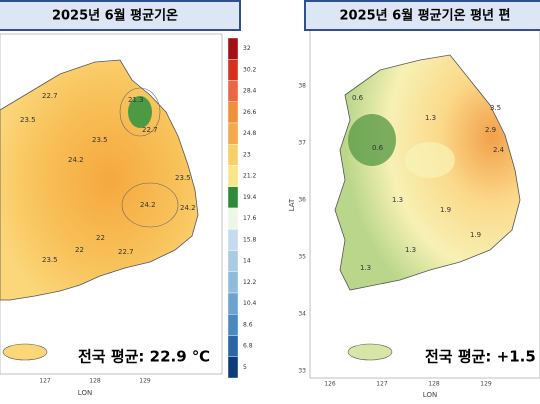  I want to click on panel-title: 2025년 6월 평균기온 평년 편, so click(425, 16).